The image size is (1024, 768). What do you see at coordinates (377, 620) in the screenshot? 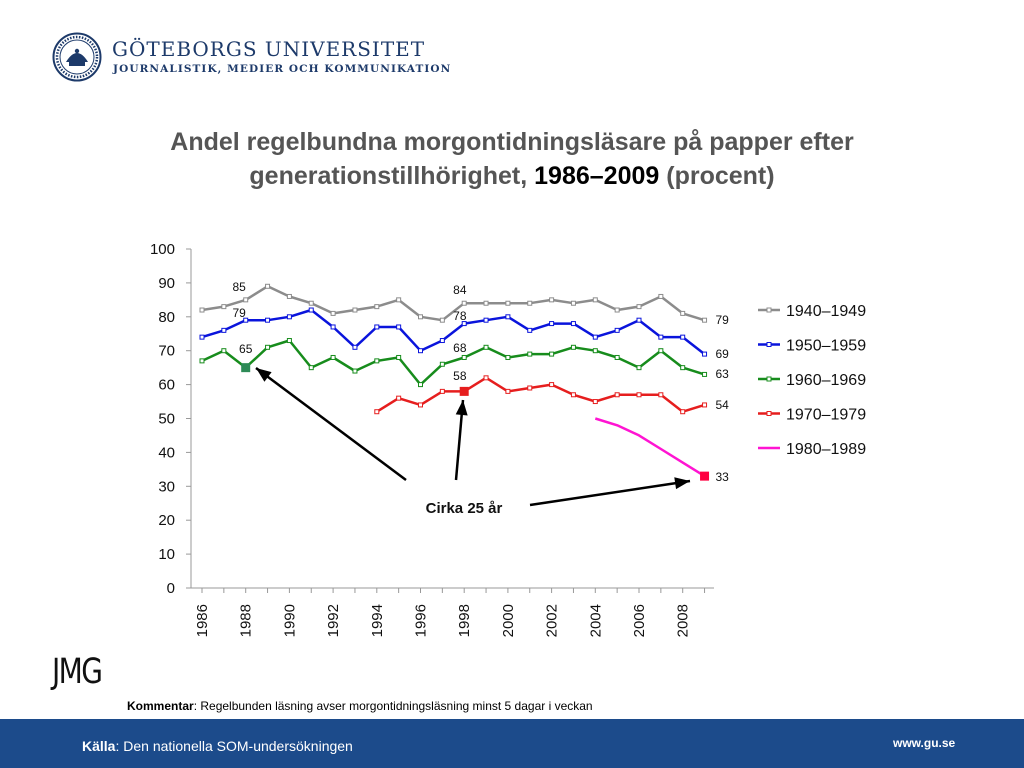
I see `x-tick-label: 1994` at bounding box center [377, 620].